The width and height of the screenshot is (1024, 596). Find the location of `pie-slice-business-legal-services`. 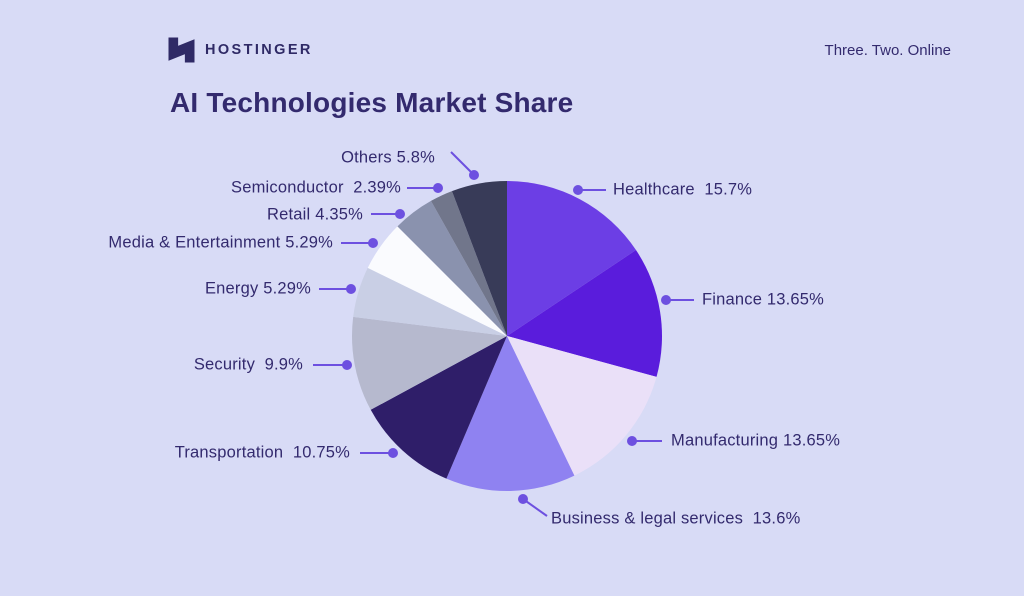

pie-slice-business-legal-services is located at coordinates (510, 413).